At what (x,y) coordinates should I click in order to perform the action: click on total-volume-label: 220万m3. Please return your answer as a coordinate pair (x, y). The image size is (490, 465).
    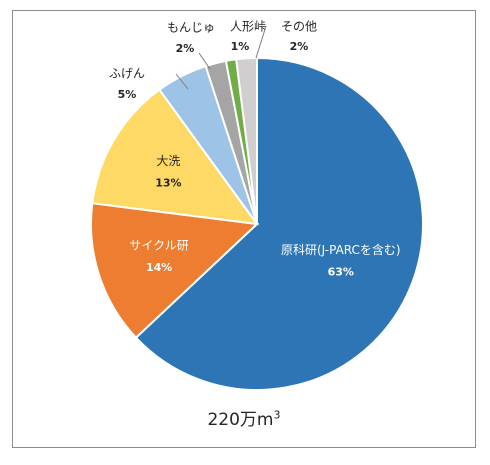
    Looking at the image, I should click on (244, 417).